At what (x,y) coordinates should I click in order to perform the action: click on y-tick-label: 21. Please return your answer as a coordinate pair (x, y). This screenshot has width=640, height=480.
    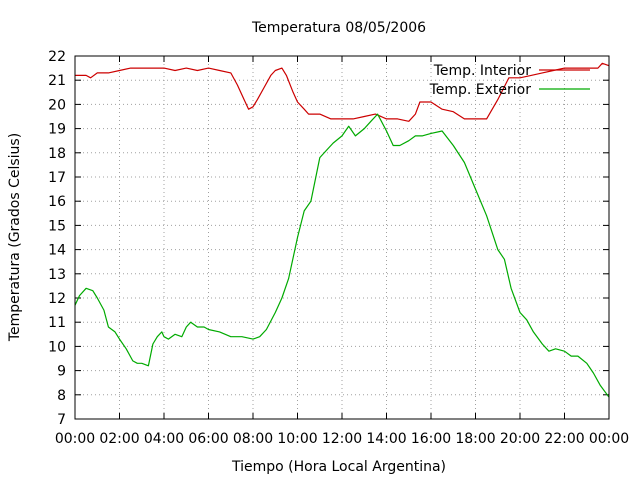
    Looking at the image, I should click on (57, 81).